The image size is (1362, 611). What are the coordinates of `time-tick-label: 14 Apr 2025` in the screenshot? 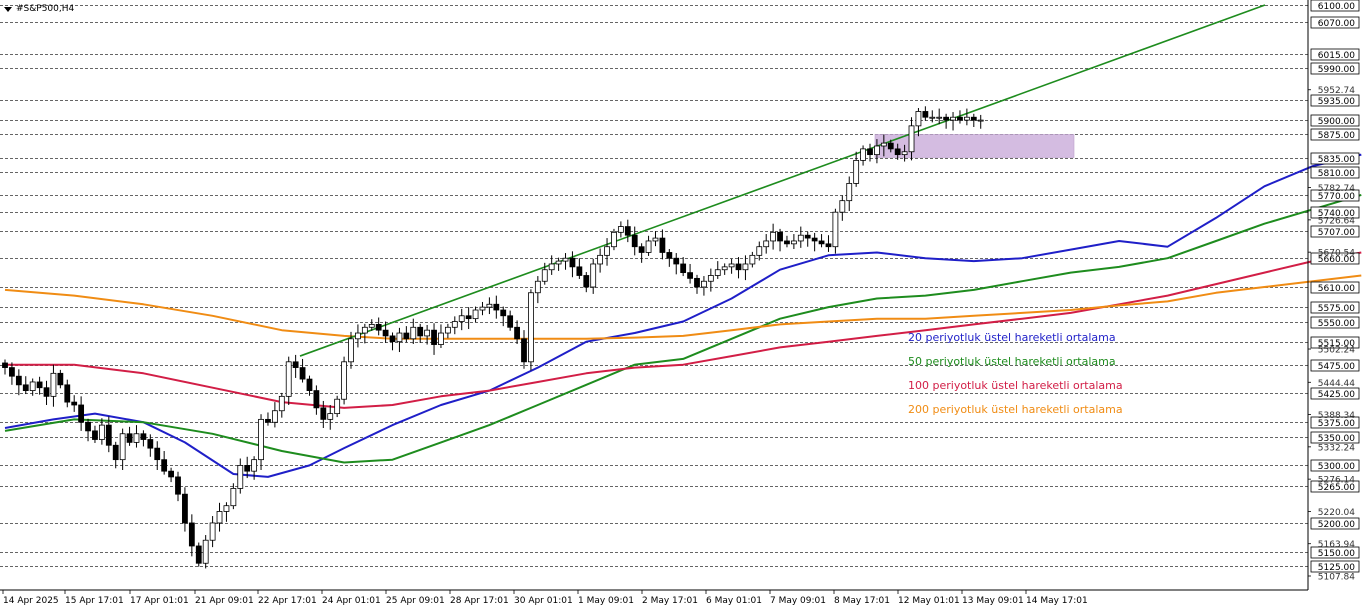 It's located at (31, 601).